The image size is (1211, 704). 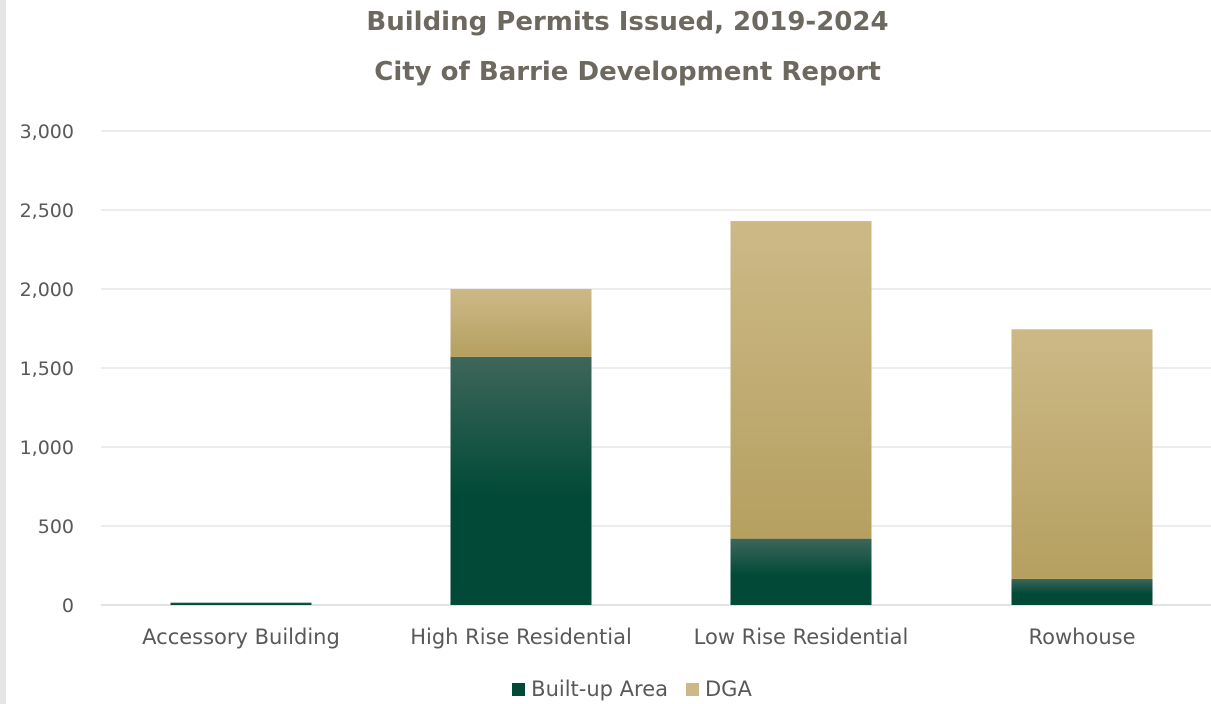 I want to click on legend: Built-up Area DGA, so click(x=605, y=689).